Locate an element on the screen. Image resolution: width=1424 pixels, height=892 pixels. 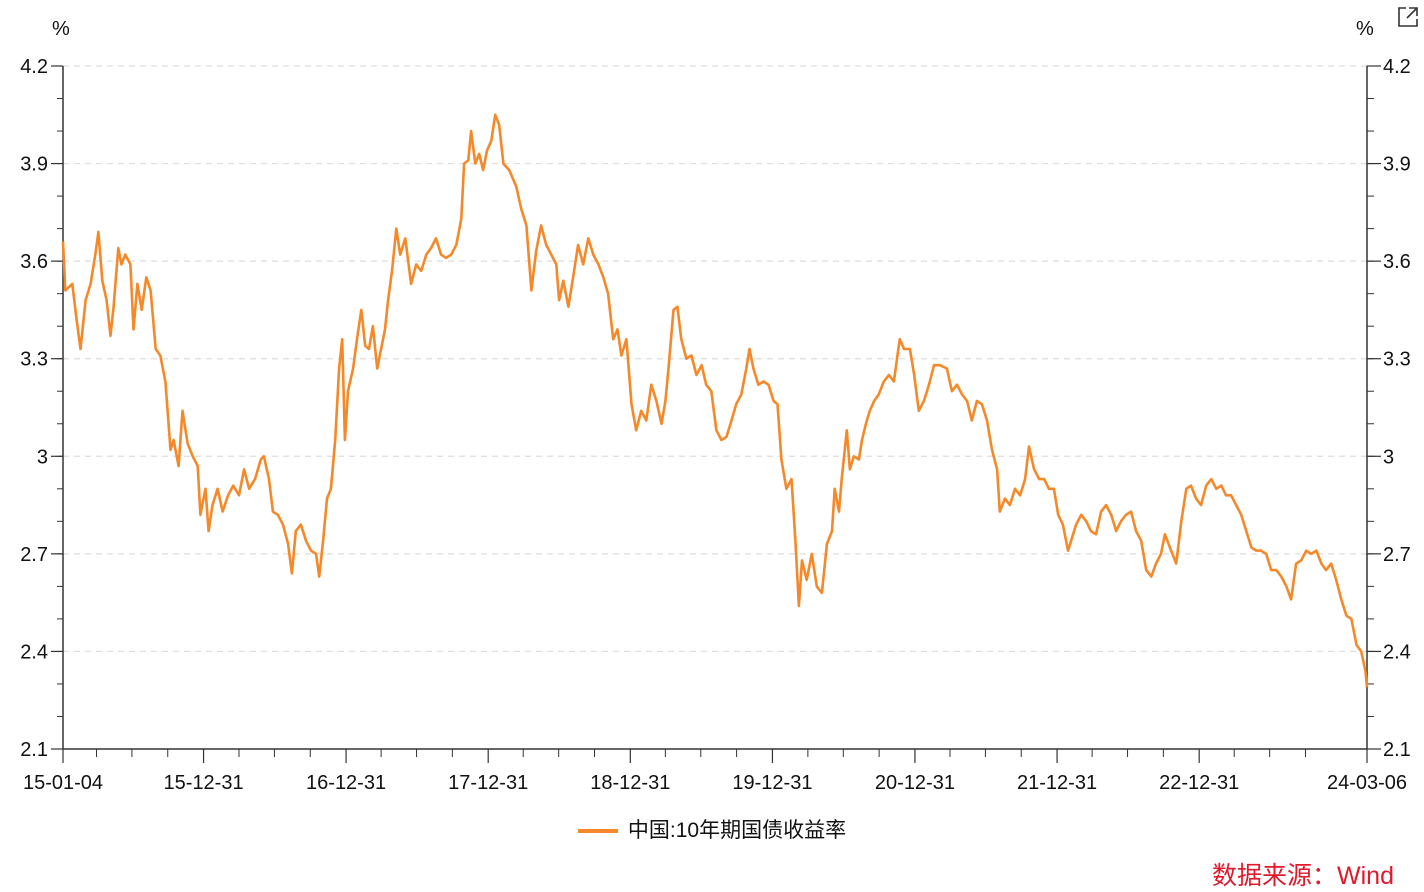
y-tick-label-left: 2.1 is located at coordinates (34, 750).